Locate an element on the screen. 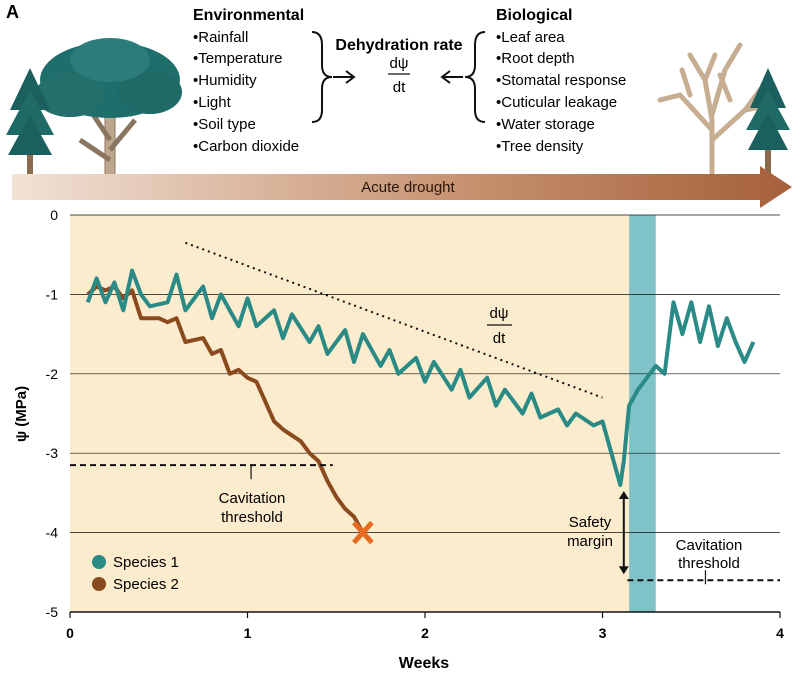  biological-item: •Water storage is located at coordinates (545, 124).